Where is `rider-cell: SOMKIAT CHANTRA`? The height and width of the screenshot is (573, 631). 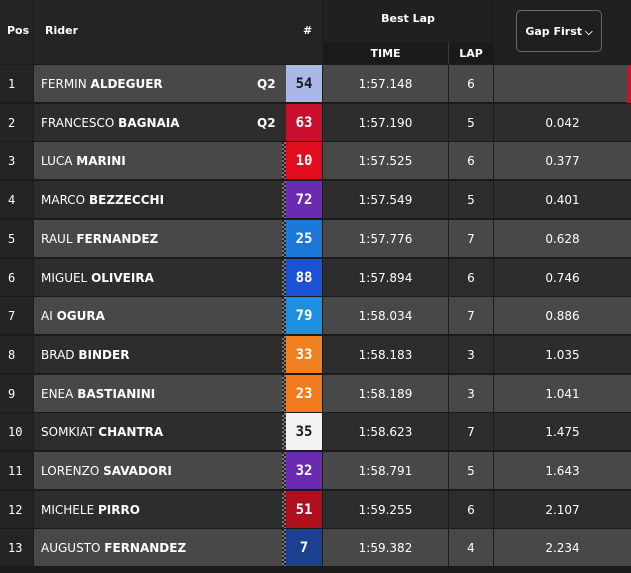 rider-cell: SOMKIAT CHANTRA is located at coordinates (159, 432).